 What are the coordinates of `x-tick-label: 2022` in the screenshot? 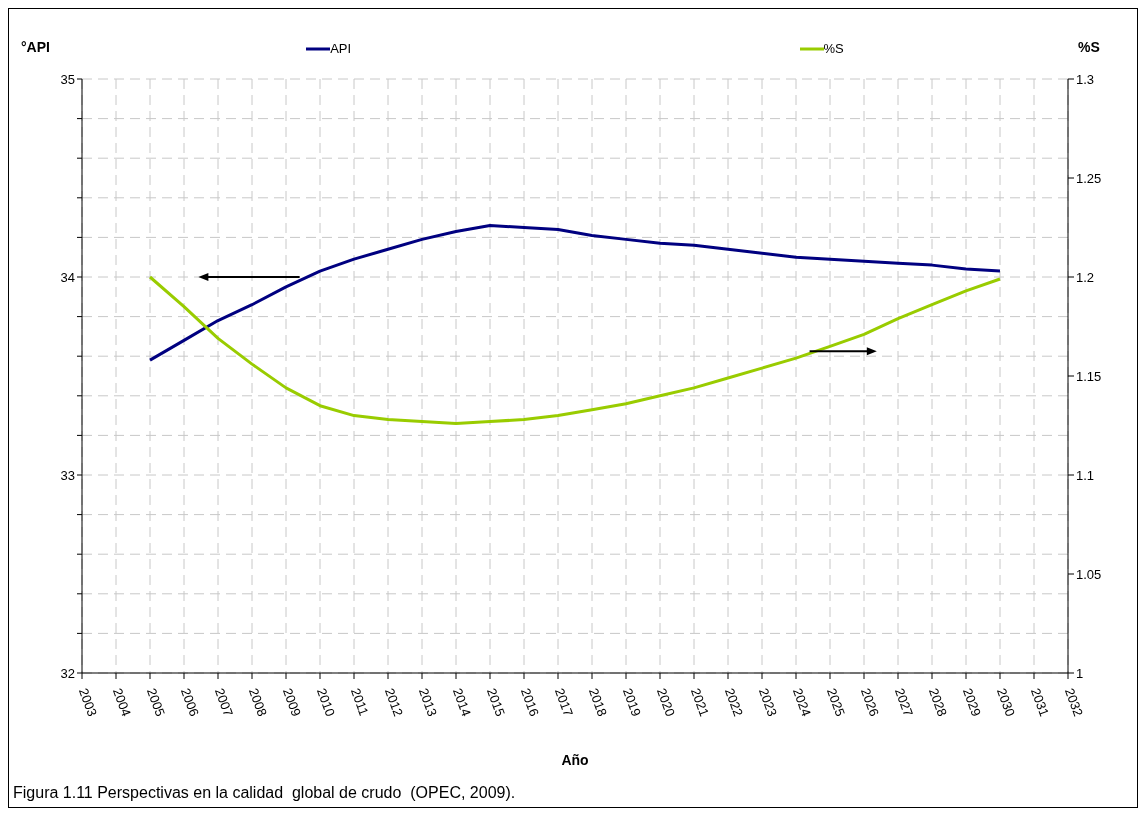 It's located at (733, 702).